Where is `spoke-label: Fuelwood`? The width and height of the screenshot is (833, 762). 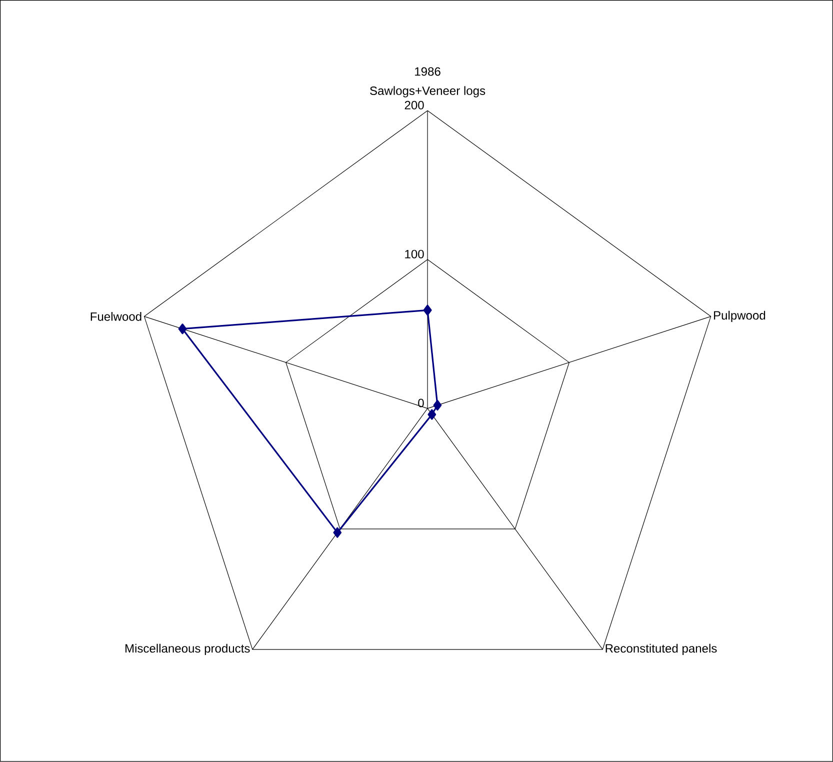
spoke-label: Fuelwood is located at coordinates (116, 316).